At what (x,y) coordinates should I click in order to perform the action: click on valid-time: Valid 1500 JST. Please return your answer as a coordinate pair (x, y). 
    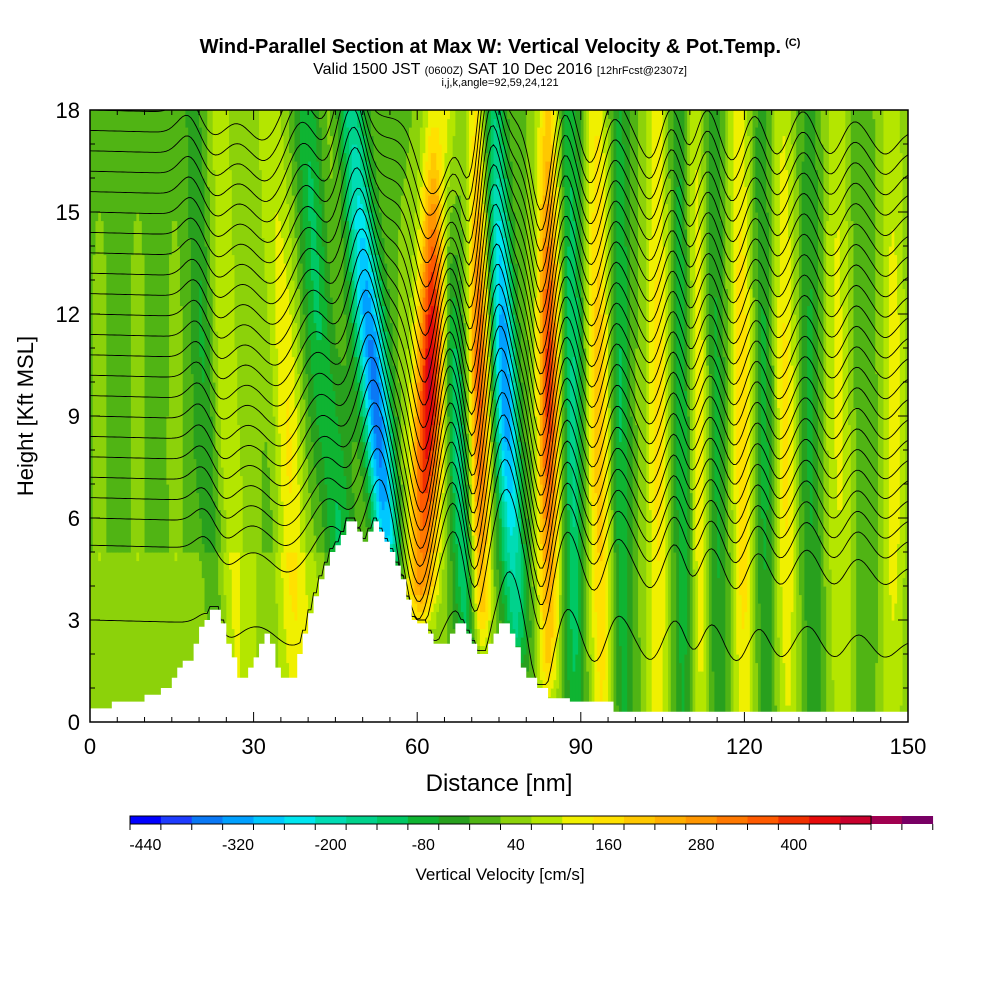
    Looking at the image, I should click on (367, 69).